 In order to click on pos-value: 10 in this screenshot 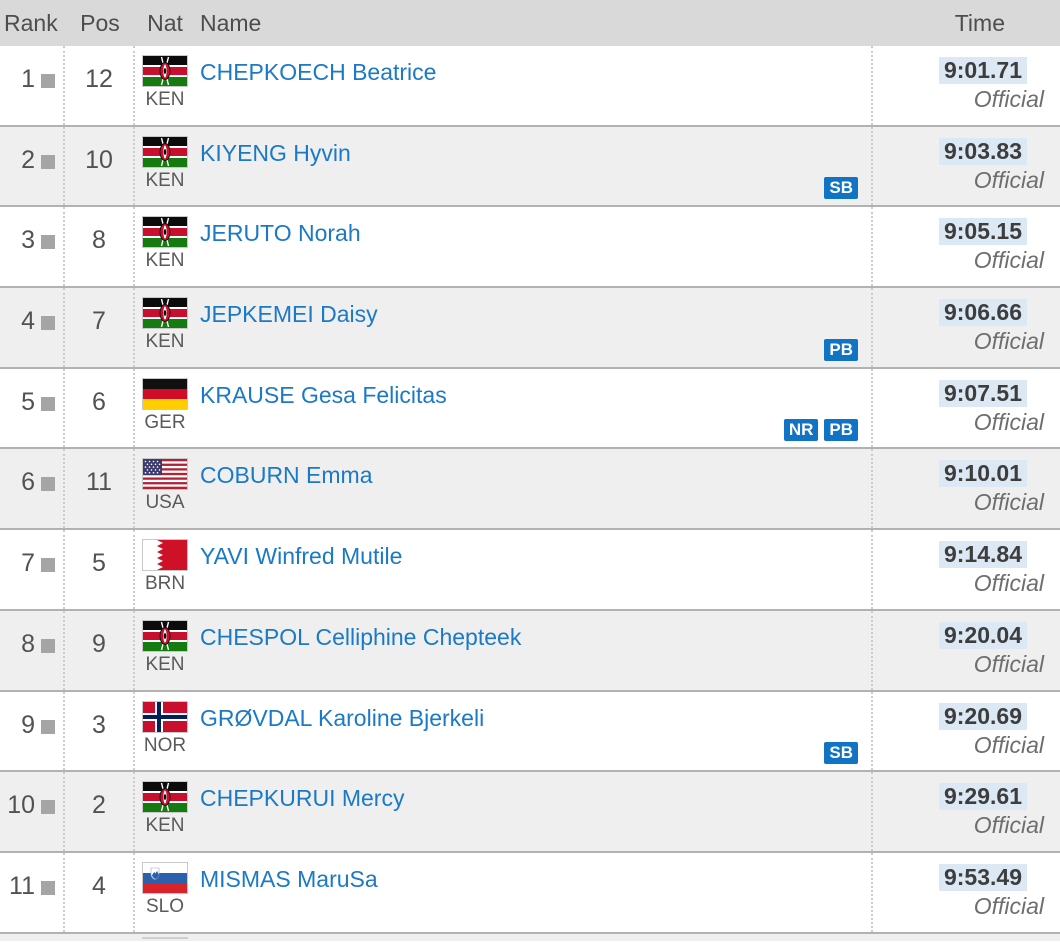, I will do `click(99, 159)`.